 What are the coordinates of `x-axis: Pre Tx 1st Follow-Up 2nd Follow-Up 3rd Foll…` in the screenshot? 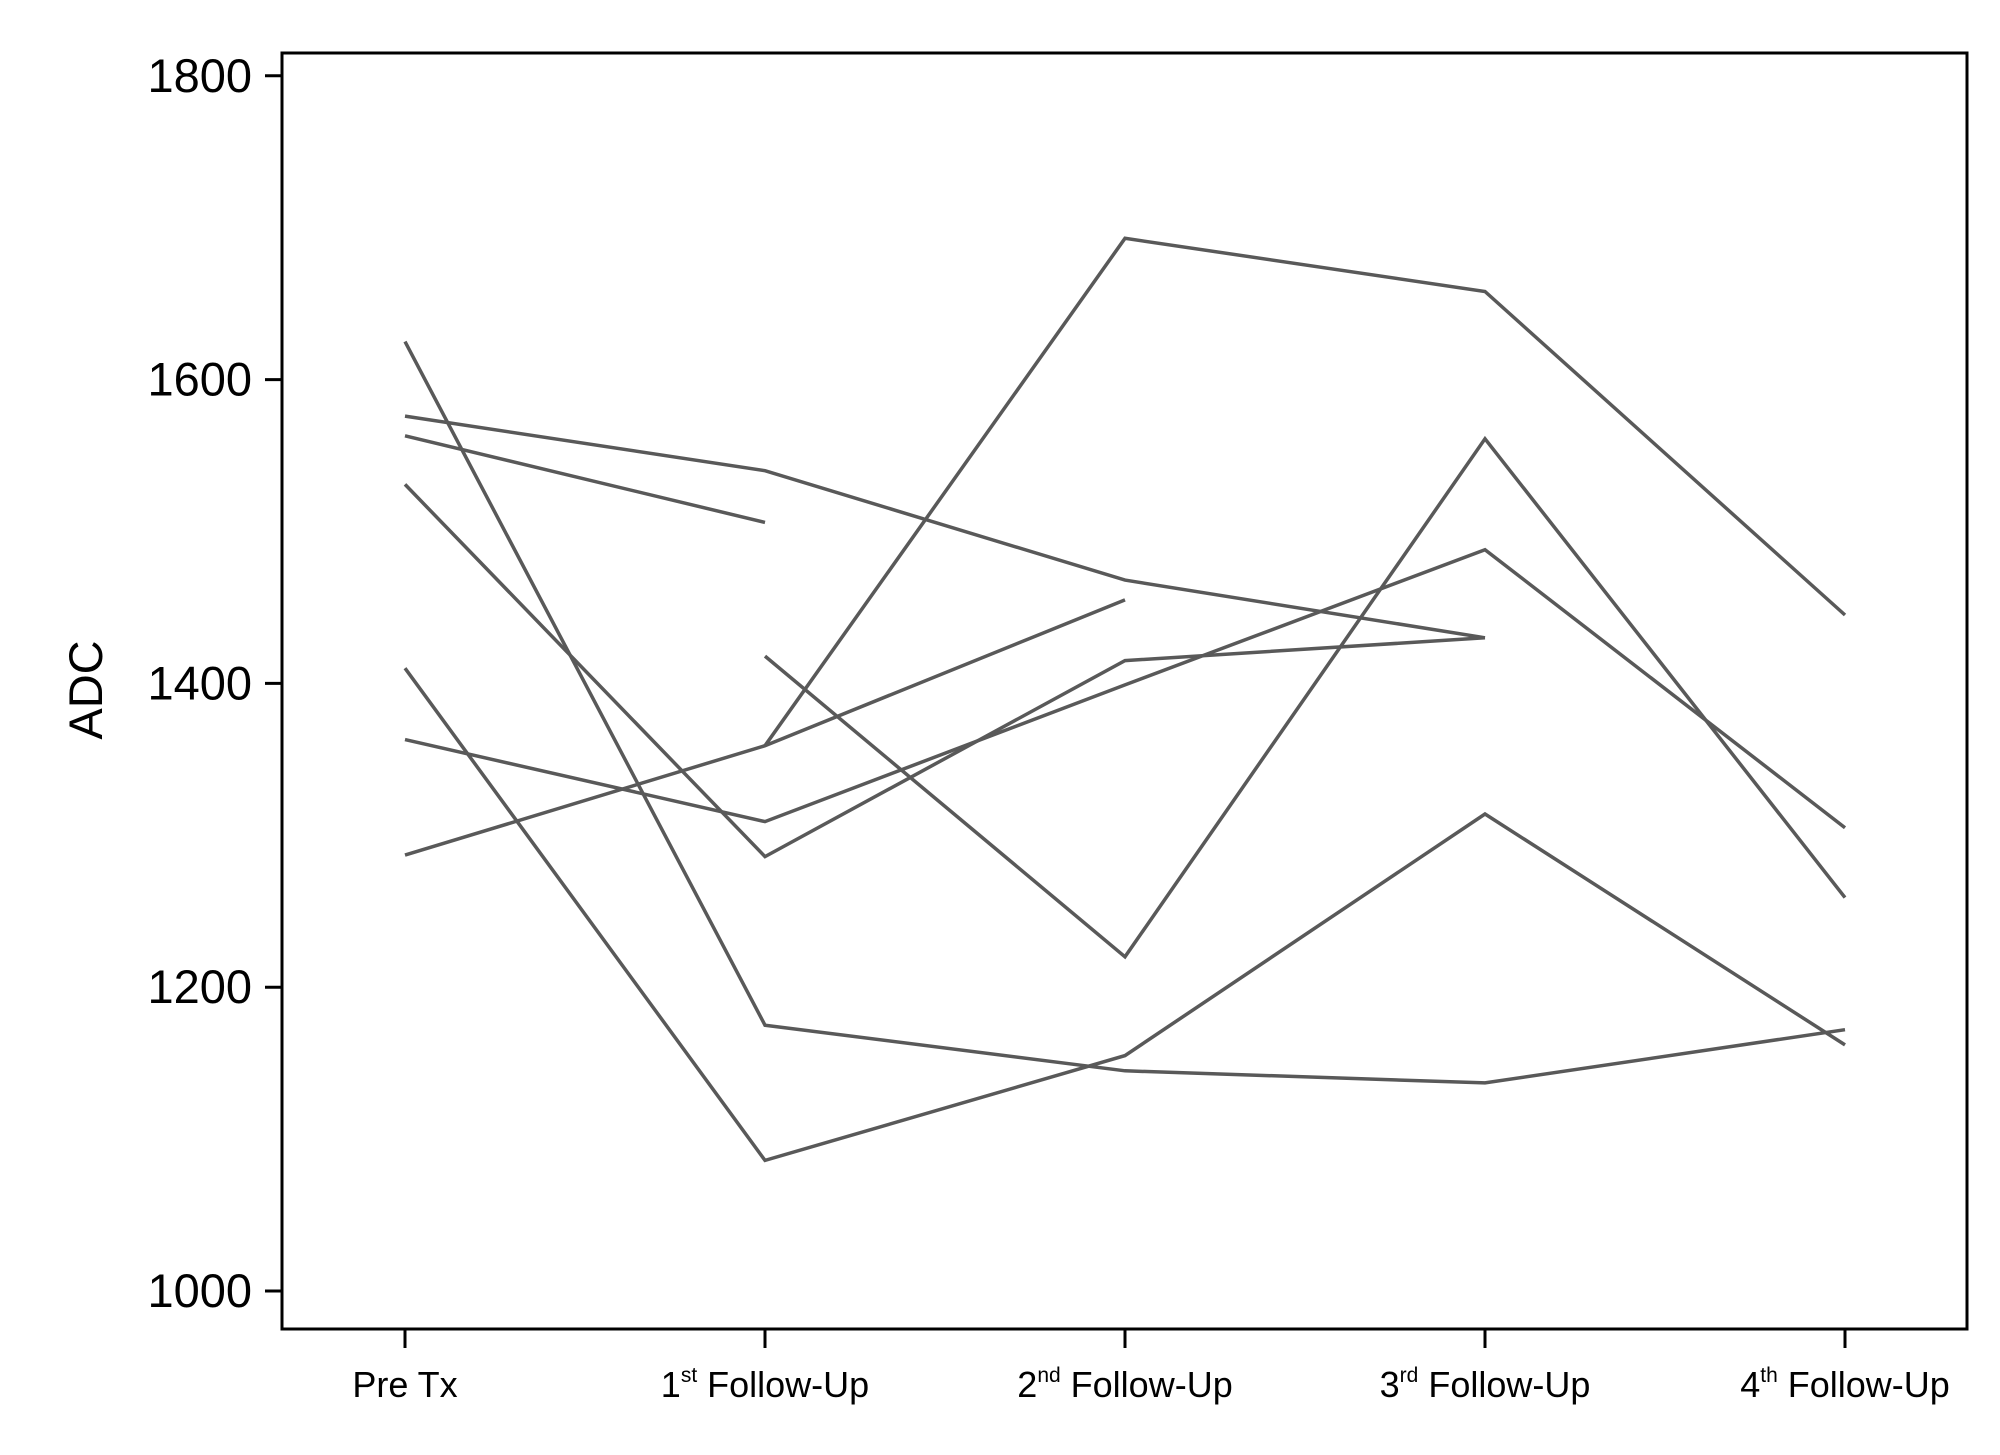 It's located at (1151, 1367).